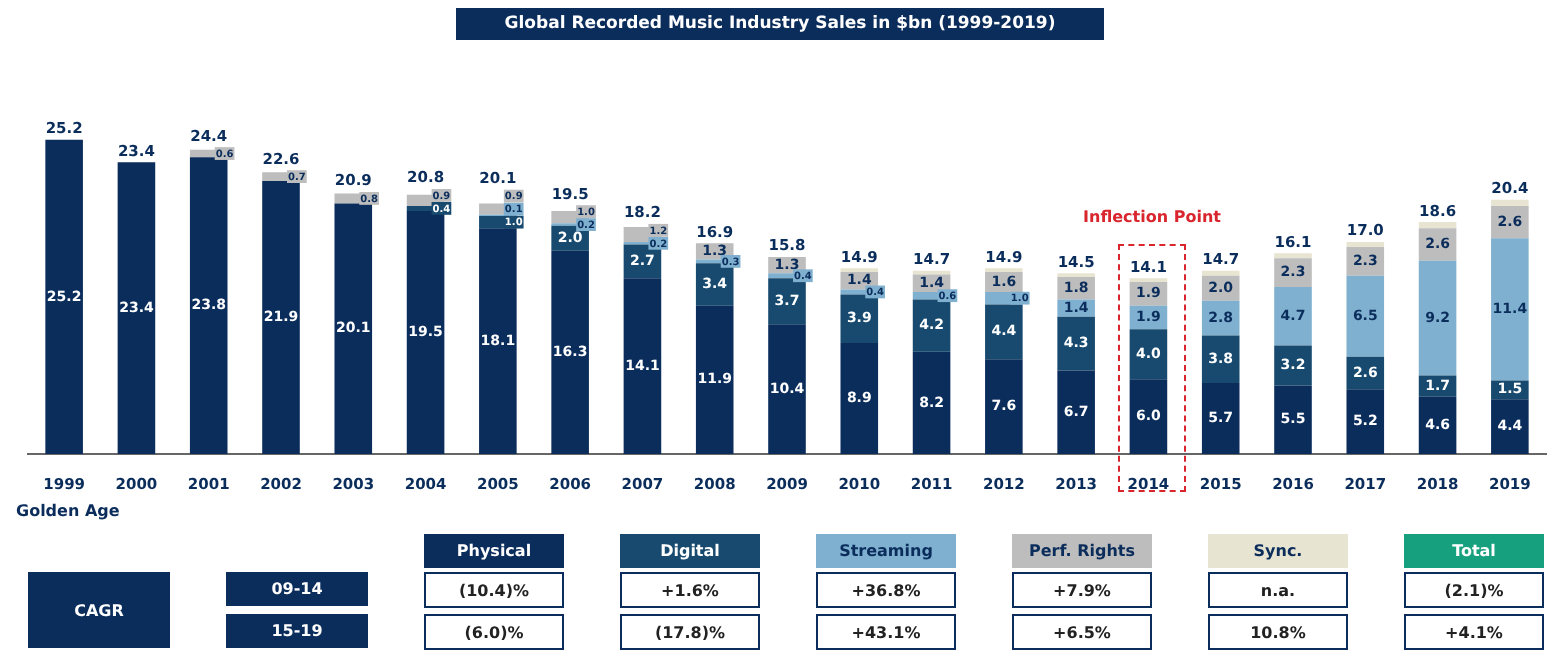 This screenshot has height=656, width=1562. I want to click on text: Digital, so click(690, 551).